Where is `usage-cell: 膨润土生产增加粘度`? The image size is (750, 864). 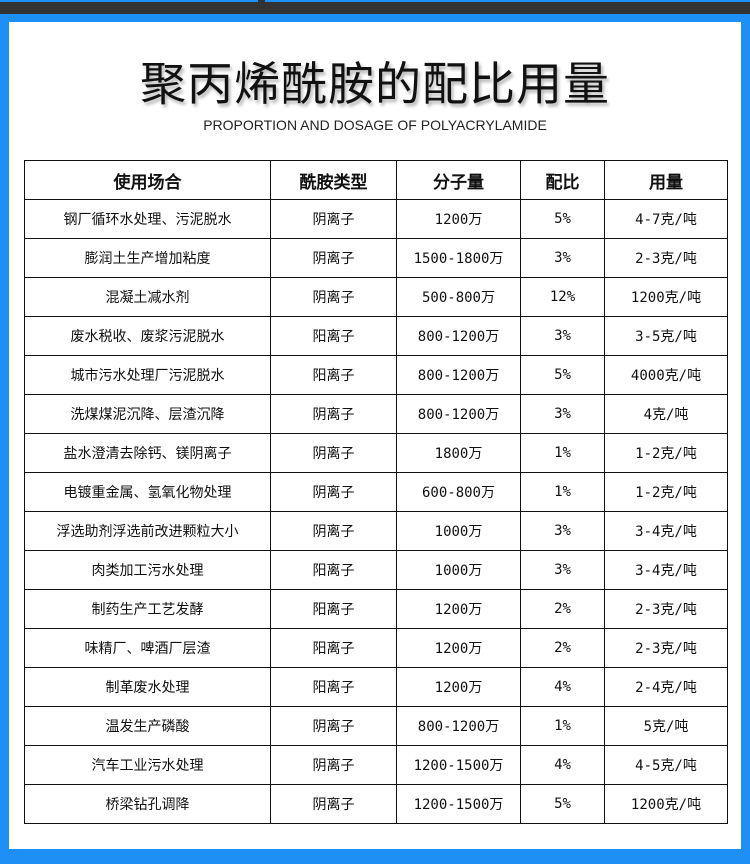 usage-cell: 膨润土生产增加粘度 is located at coordinates (147, 258).